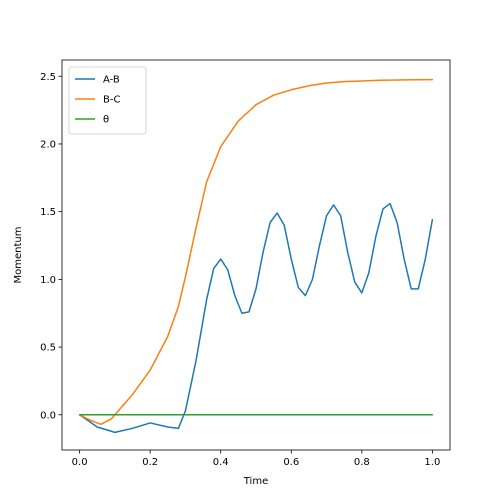 The width and height of the screenshot is (500, 500). Describe the element at coordinates (255, 481) in the screenshot. I see `x-axis-label: Time` at that location.